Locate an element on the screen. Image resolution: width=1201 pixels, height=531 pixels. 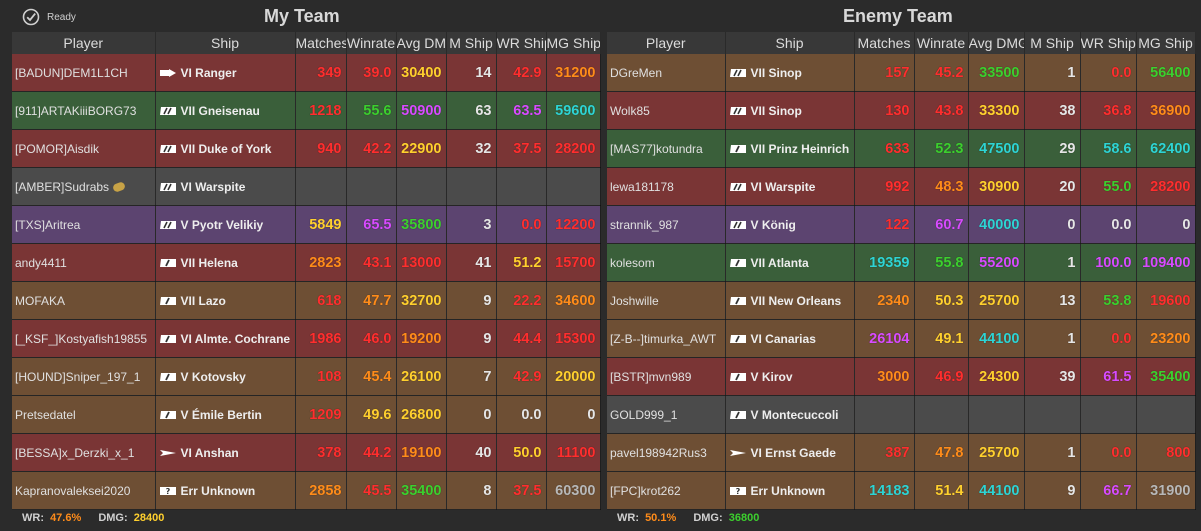
player-name: Joshwille is located at coordinates (666, 300).